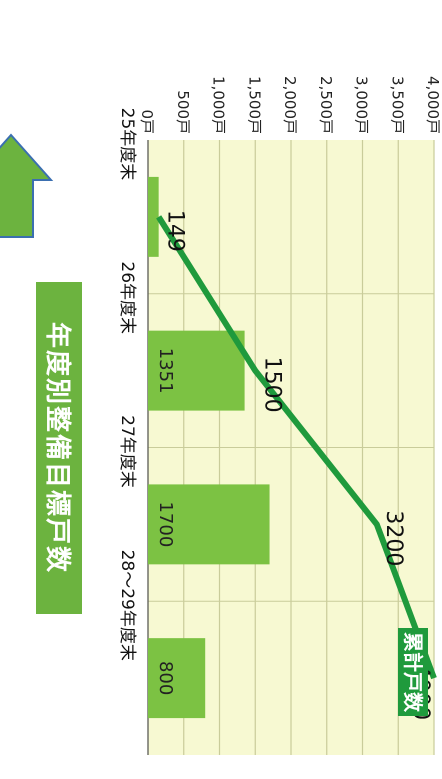 The height and width of the screenshot is (779, 442). What do you see at coordinates (271, 385) in the screenshot?
I see `line-data-label: 1500` at bounding box center [271, 385].